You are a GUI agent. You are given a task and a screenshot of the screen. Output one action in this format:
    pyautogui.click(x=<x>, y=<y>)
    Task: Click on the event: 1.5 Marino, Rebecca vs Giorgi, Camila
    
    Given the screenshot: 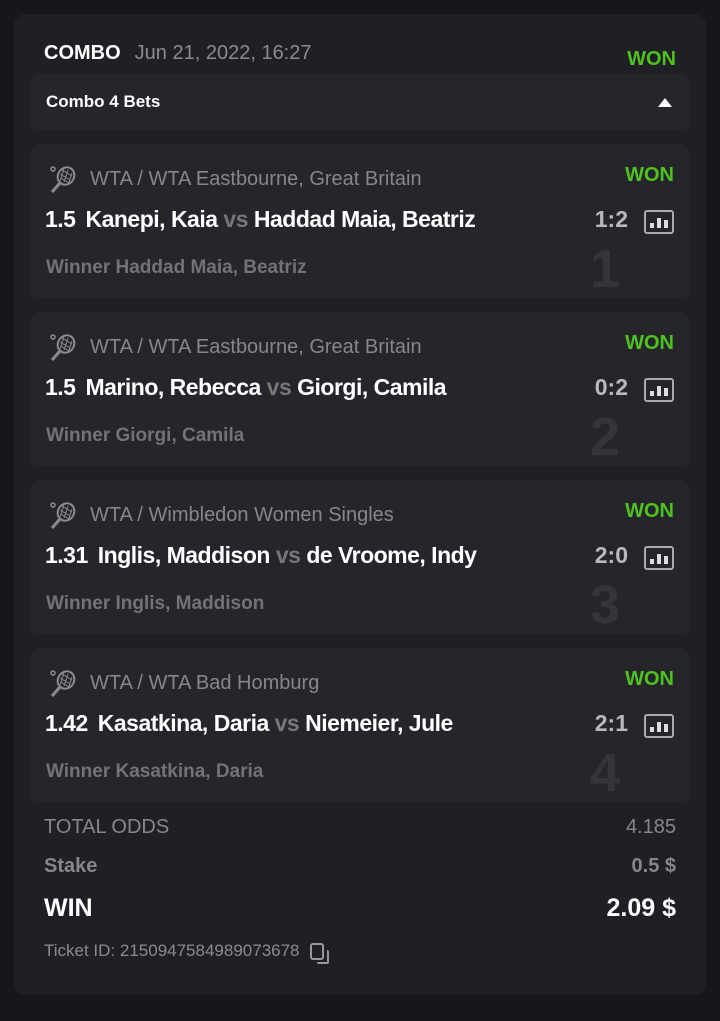 What is the action you would take?
    pyautogui.click(x=246, y=387)
    